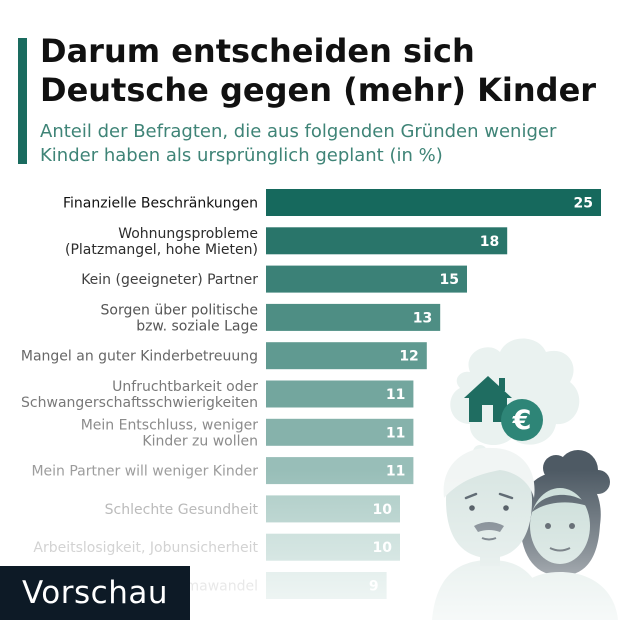  Describe the element at coordinates (489, 242) in the screenshot. I see `bar-value-label-2: 18` at that location.